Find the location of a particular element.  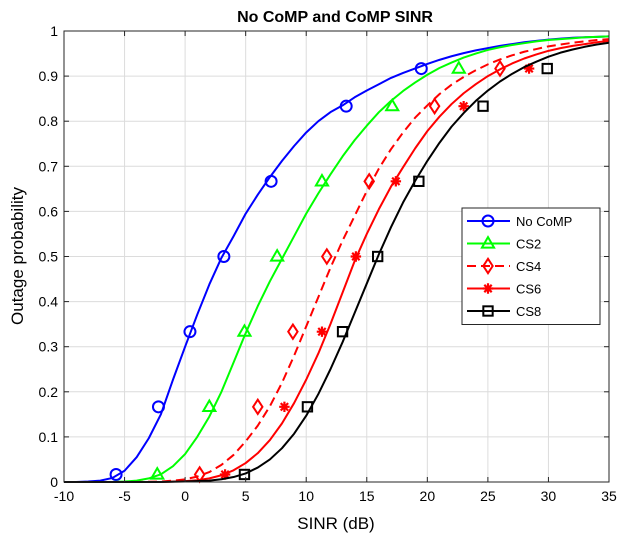

y-tick-label: 0.8 is located at coordinates (49, 121).